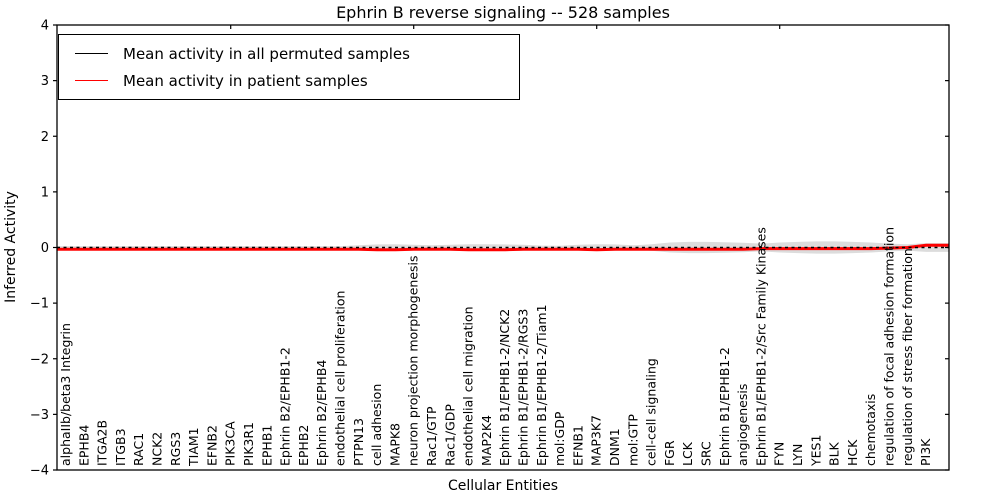  Describe the element at coordinates (138, 449) in the screenshot. I see `x-tick-label: RAC1` at that location.